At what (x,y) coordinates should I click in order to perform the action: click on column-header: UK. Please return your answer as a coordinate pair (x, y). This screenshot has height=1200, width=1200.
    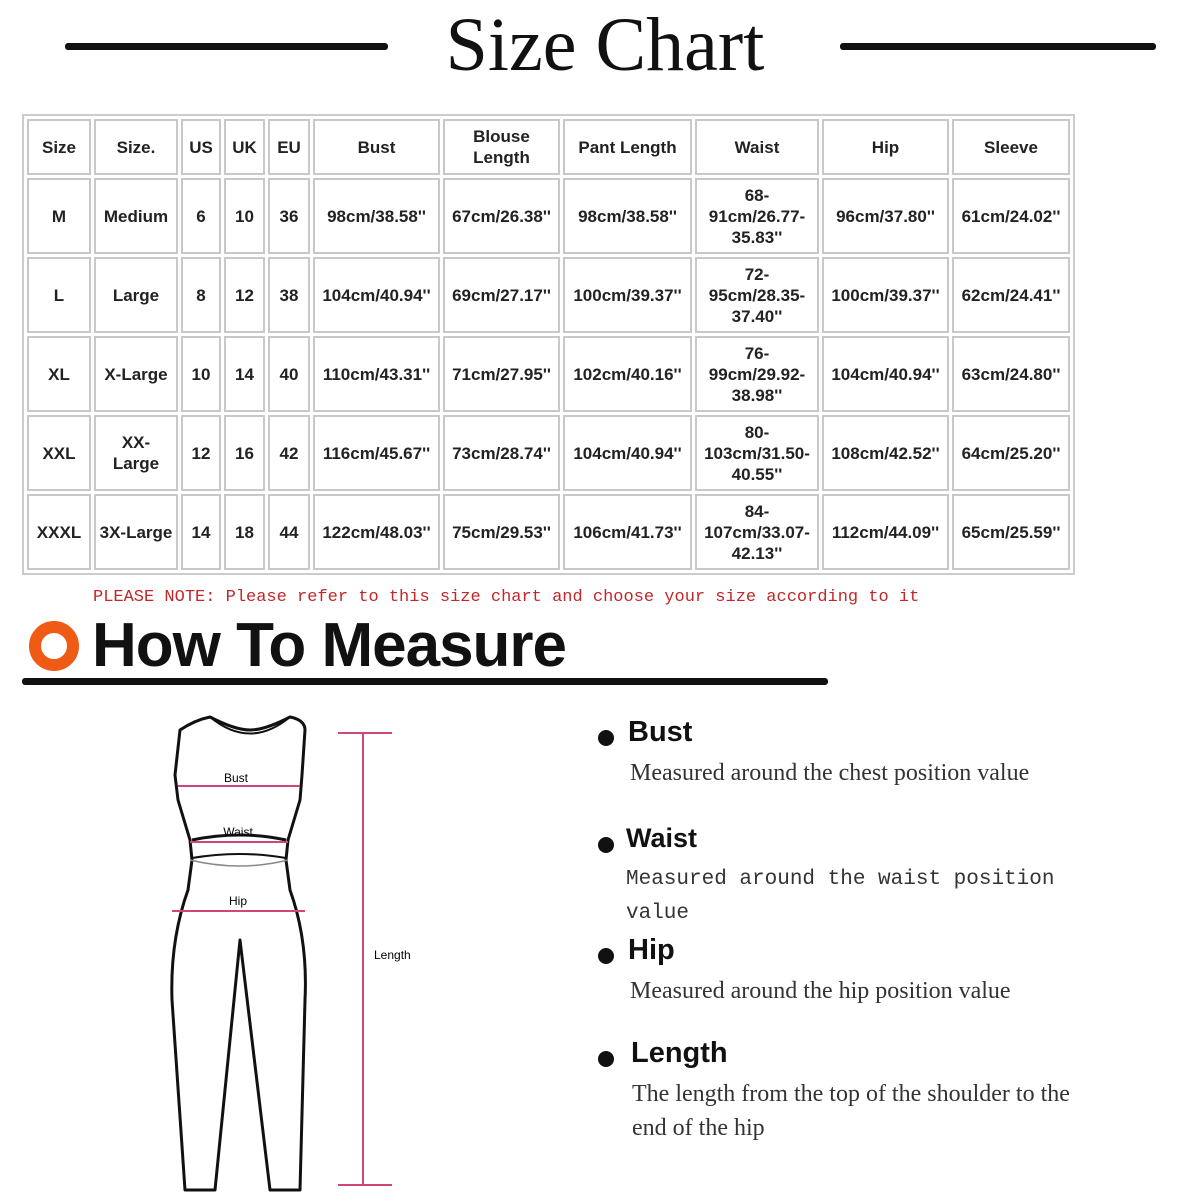
    Looking at the image, I should click on (244, 147).